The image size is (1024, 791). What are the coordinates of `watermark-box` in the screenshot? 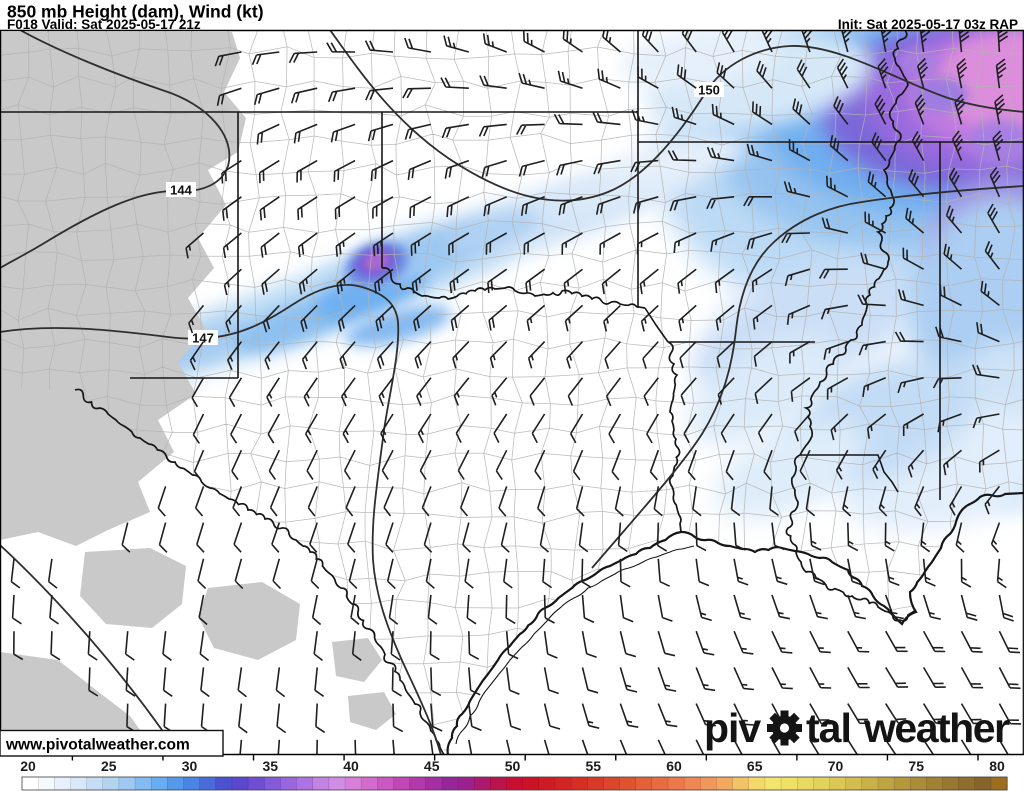 It's located at (112, 743).